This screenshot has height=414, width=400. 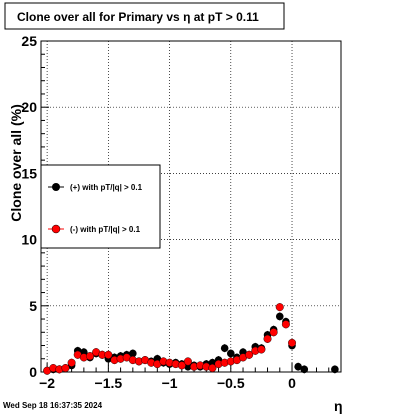 I want to click on legend-entry-plus: (+) with pT/|q| > 0.1, so click(x=95, y=187).